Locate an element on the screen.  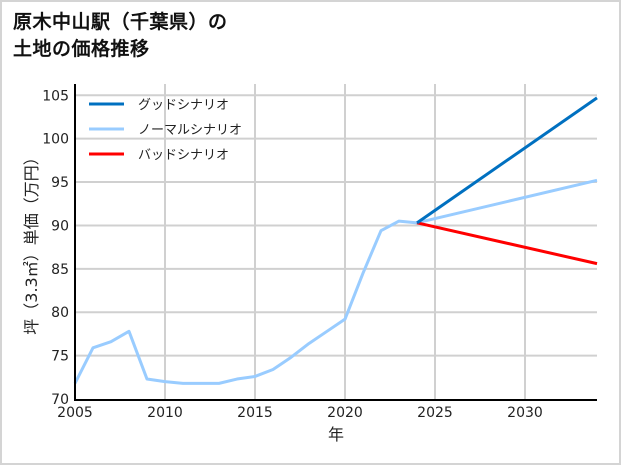
x-tick-label: 2030 is located at coordinates (525, 413).